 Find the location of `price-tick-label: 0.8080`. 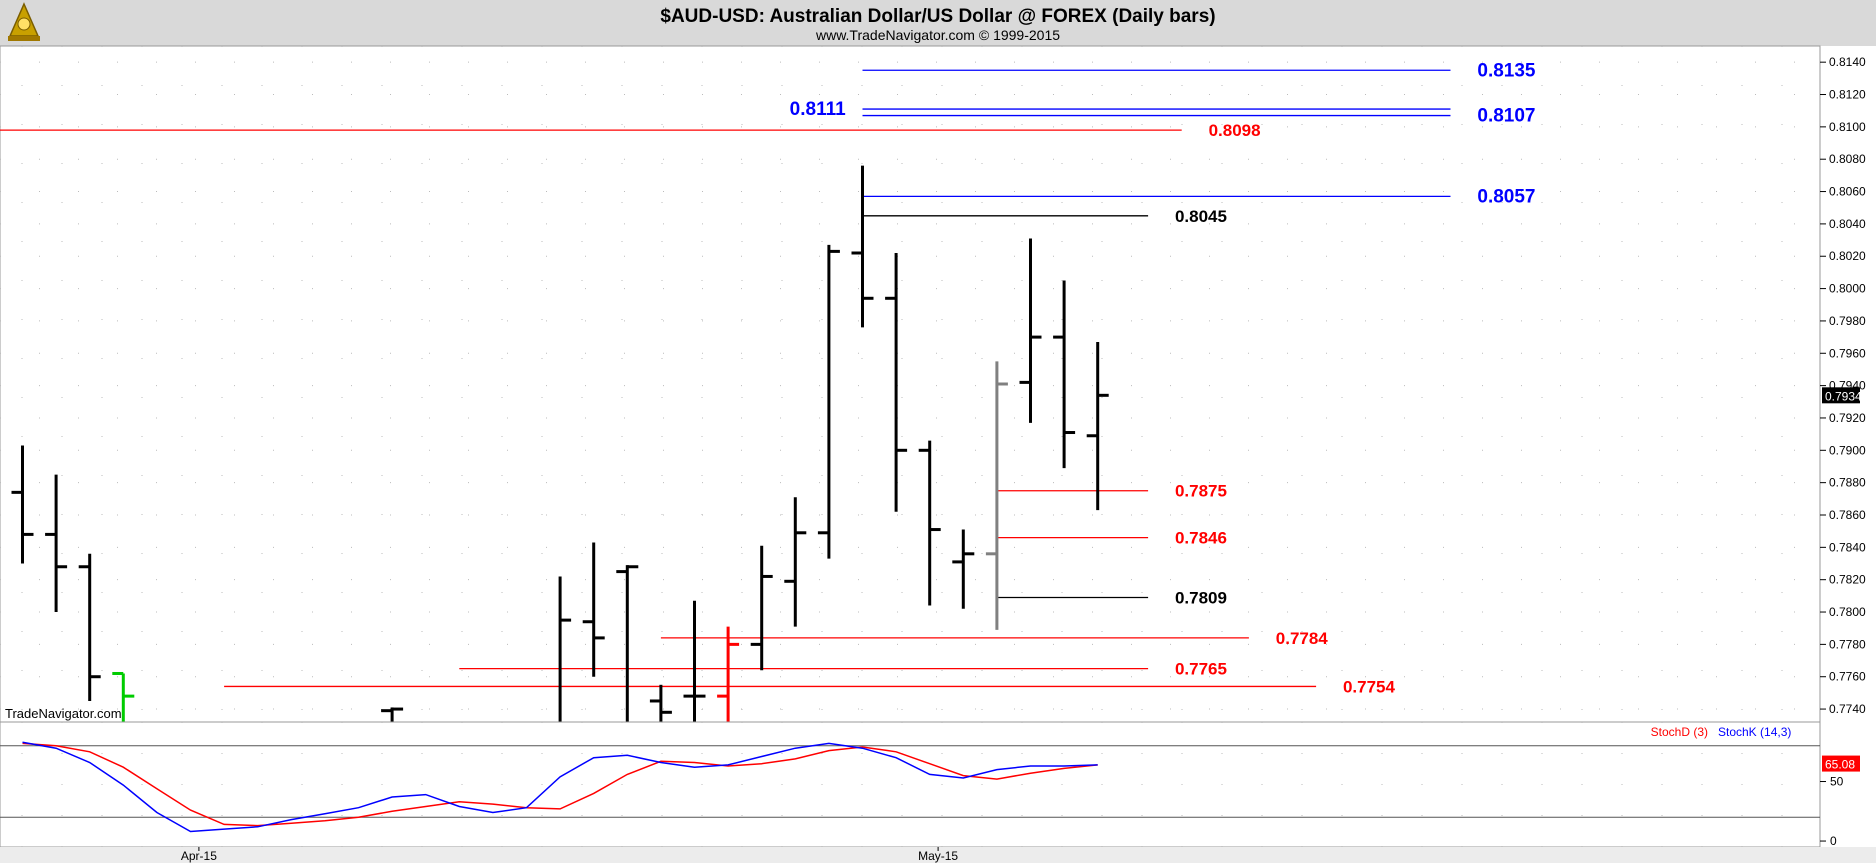

price-tick-label: 0.8080 is located at coordinates (1847, 159).